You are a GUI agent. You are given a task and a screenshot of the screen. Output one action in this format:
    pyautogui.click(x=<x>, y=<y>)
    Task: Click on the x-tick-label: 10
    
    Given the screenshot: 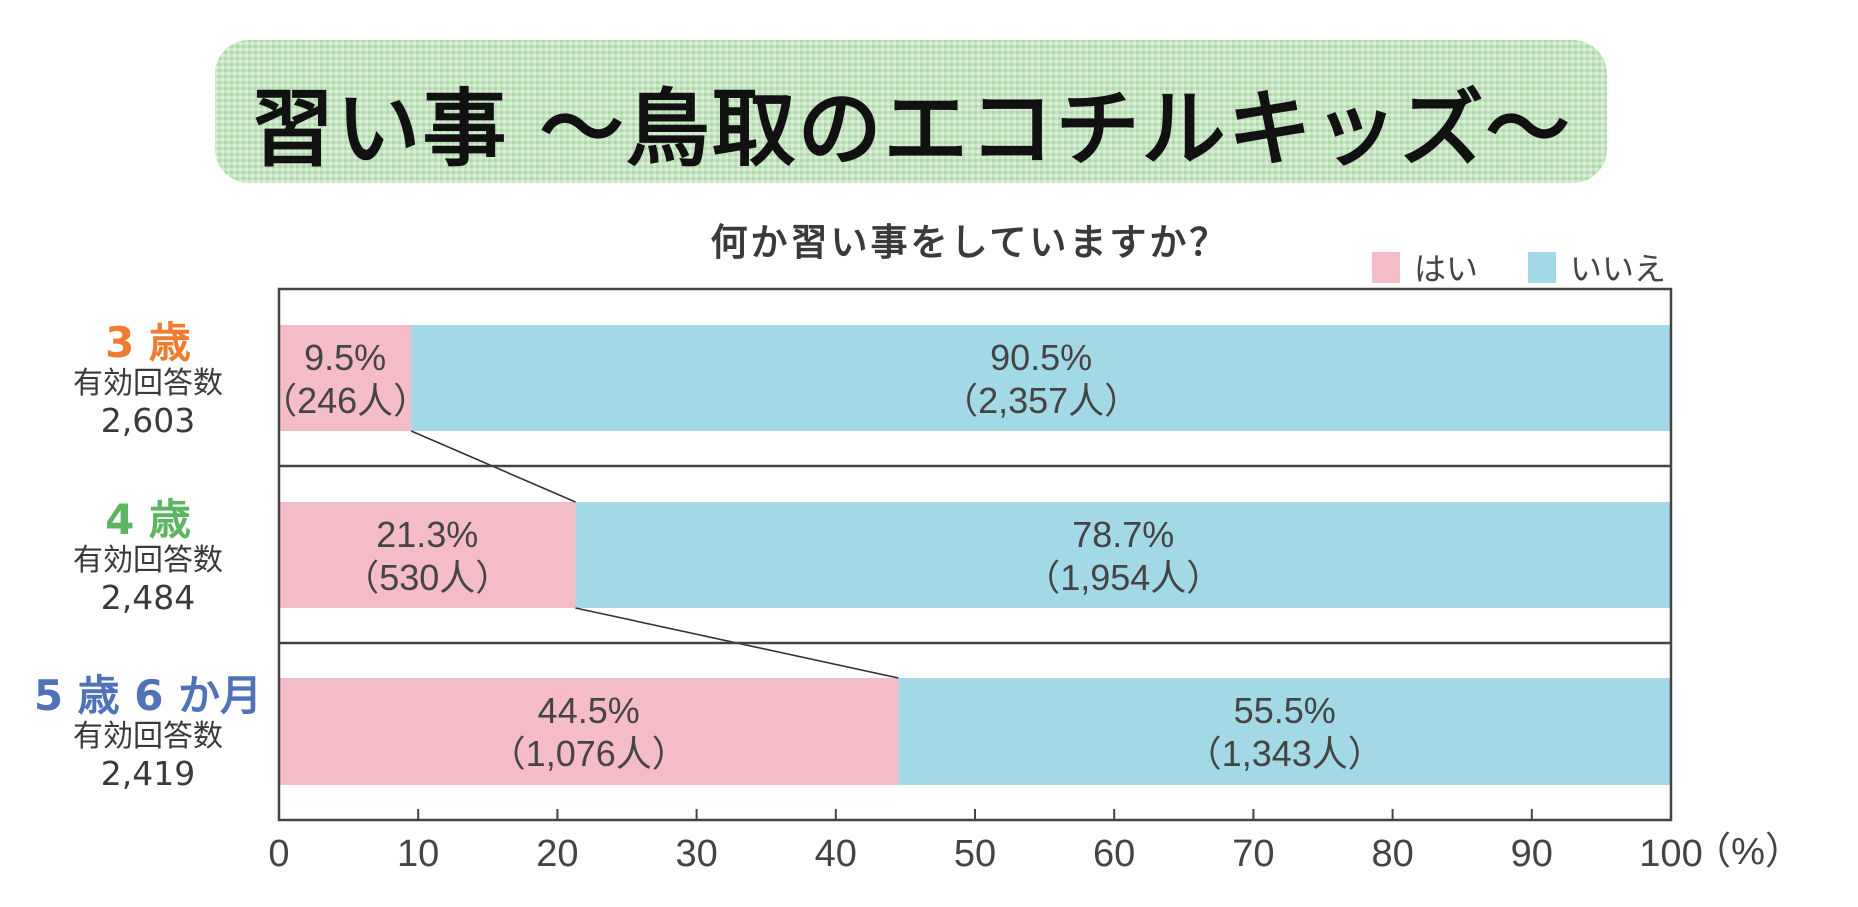 What is the action you would take?
    pyautogui.click(x=418, y=854)
    